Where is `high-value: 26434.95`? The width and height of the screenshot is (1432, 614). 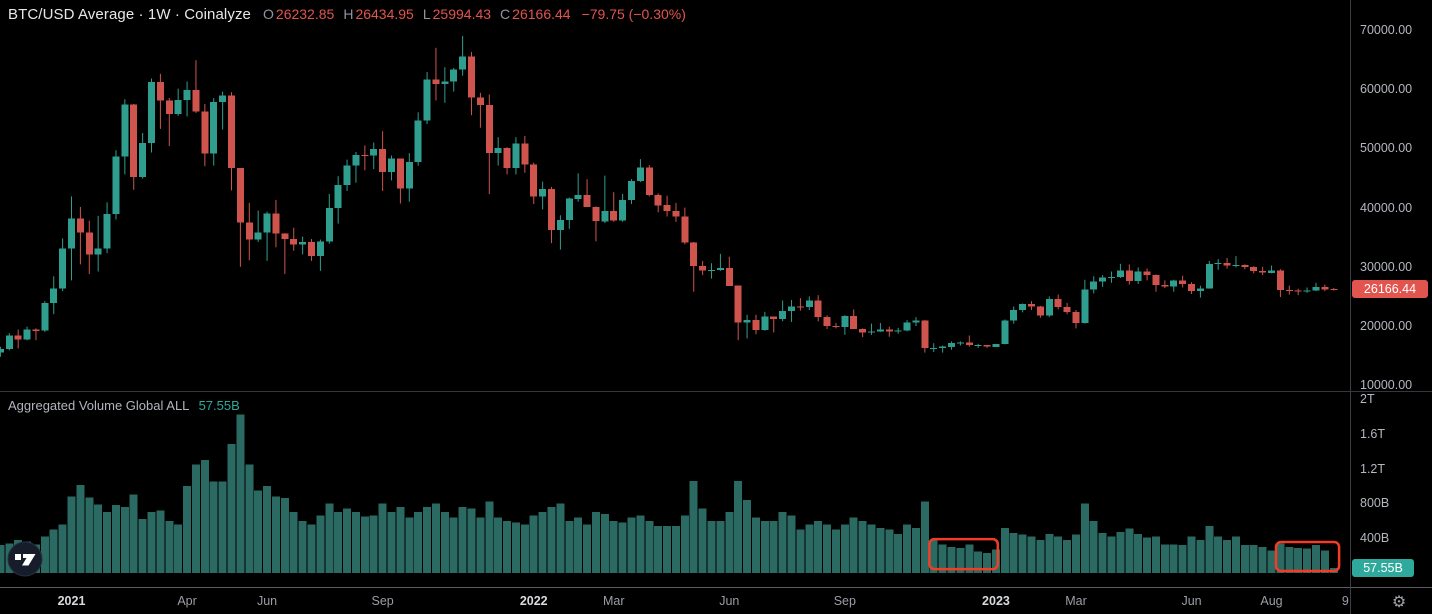
high-value: 26434.95 is located at coordinates (384, 14).